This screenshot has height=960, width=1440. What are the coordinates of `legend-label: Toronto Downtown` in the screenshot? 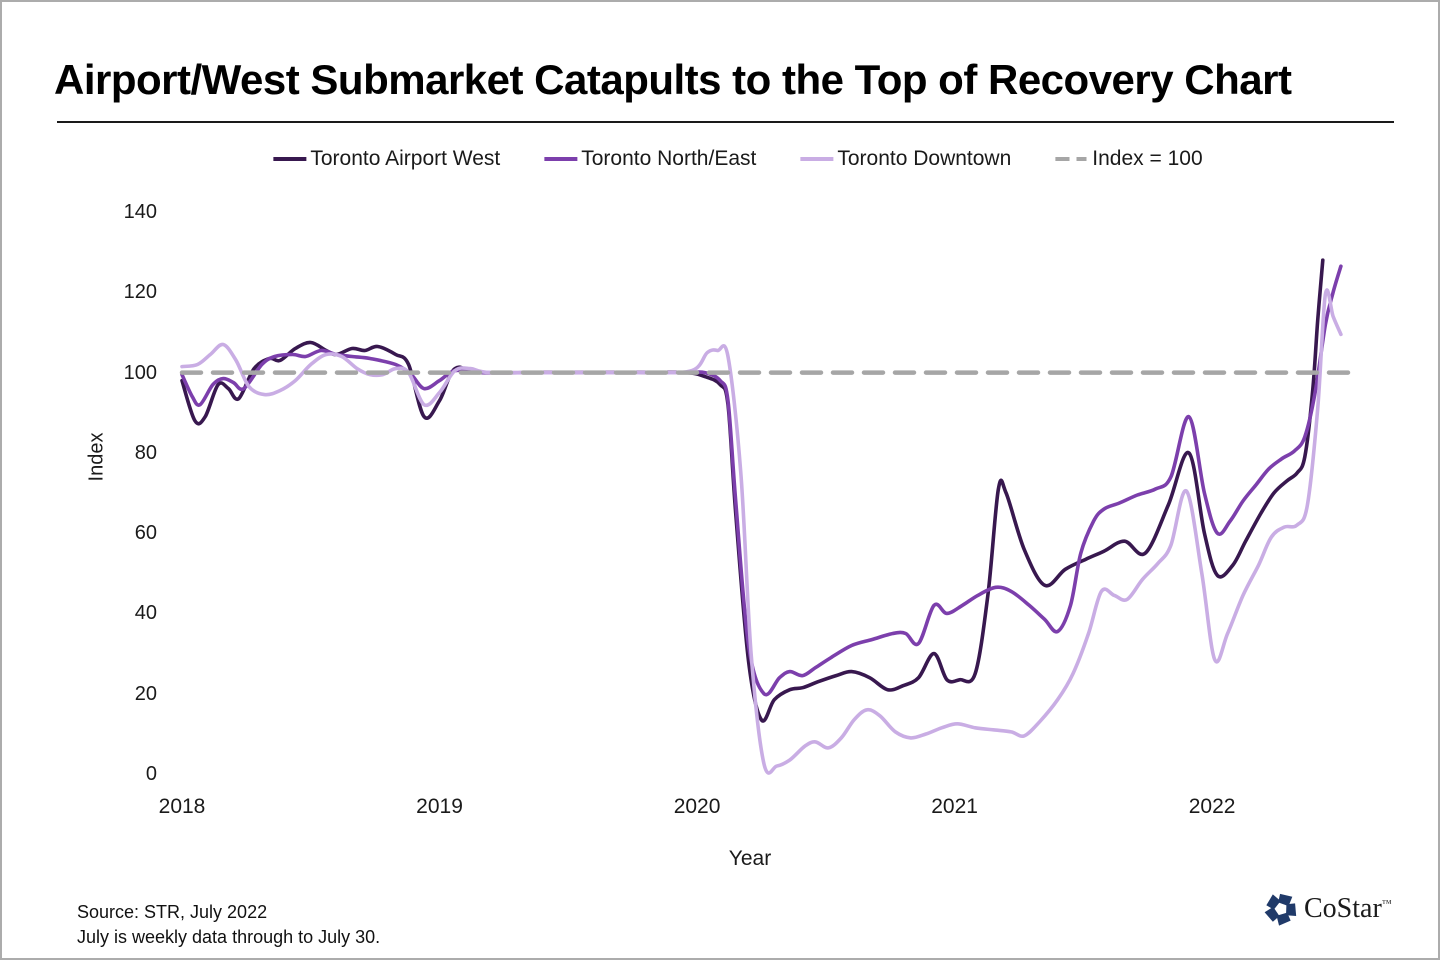 It's located at (924, 158).